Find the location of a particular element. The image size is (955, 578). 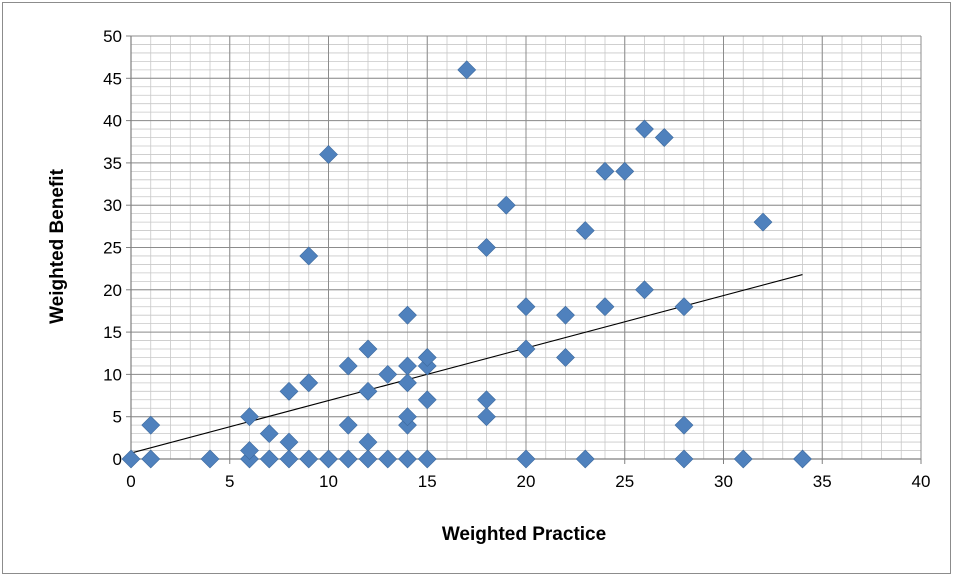

y-tick-label: 20 is located at coordinates (112, 290).